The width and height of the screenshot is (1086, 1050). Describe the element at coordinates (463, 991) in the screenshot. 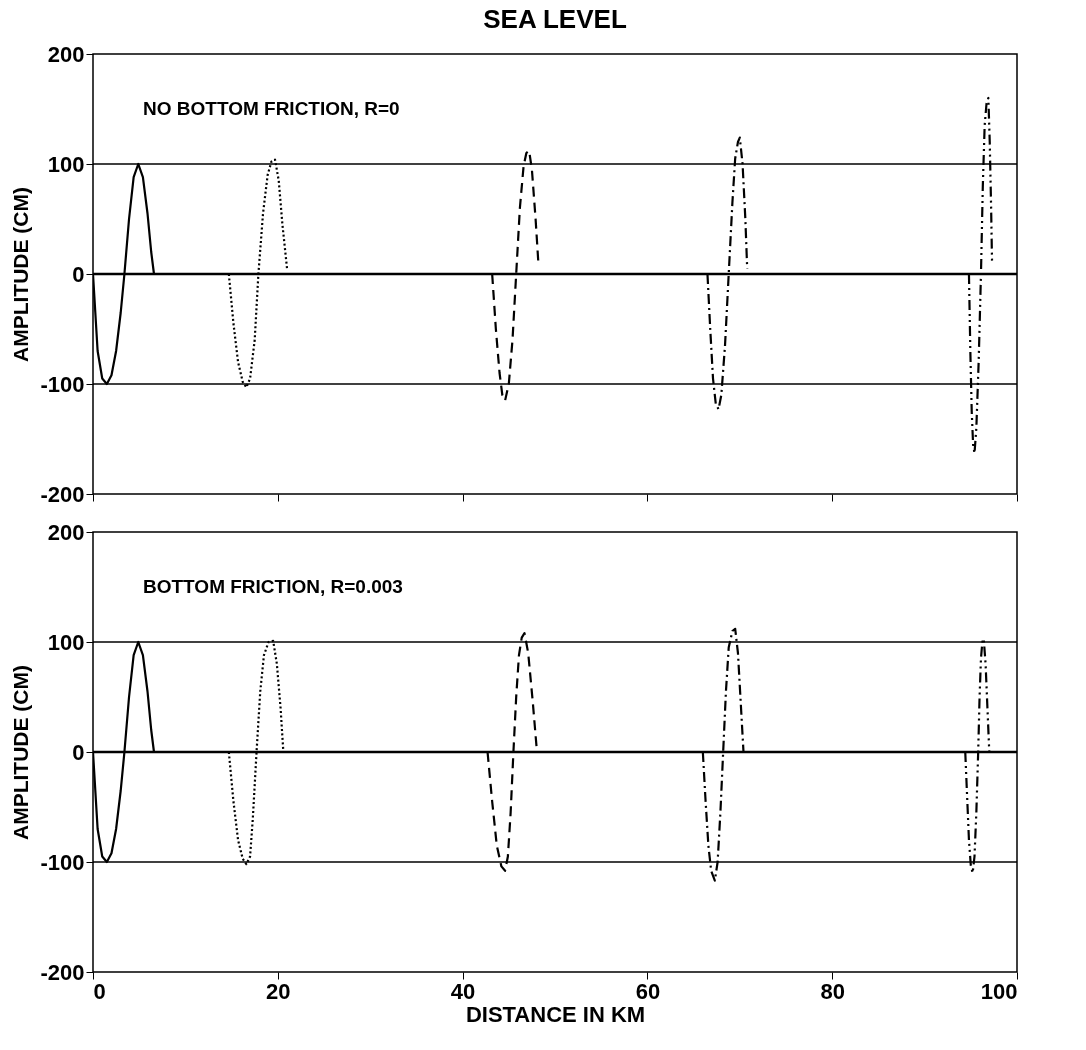

I see `x-tick-label: 40` at that location.